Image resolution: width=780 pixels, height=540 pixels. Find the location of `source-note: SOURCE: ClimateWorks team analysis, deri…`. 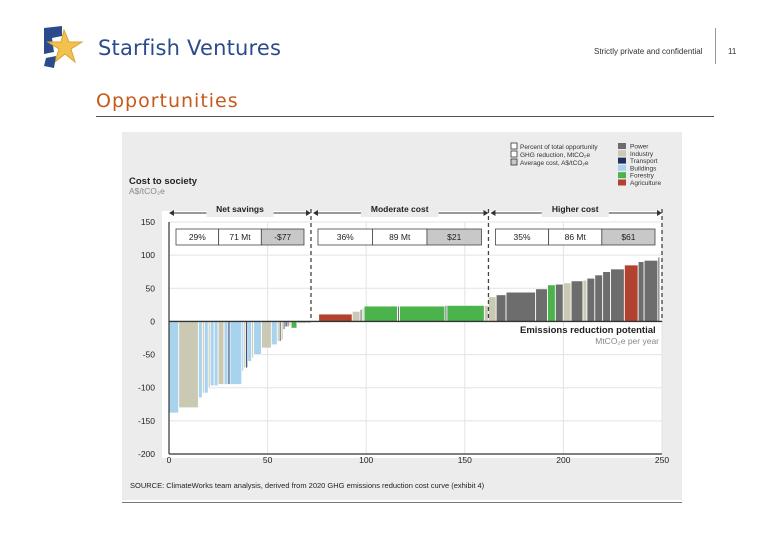

source-note: SOURCE: ClimateWorks team analysis, deri… is located at coordinates (307, 485).